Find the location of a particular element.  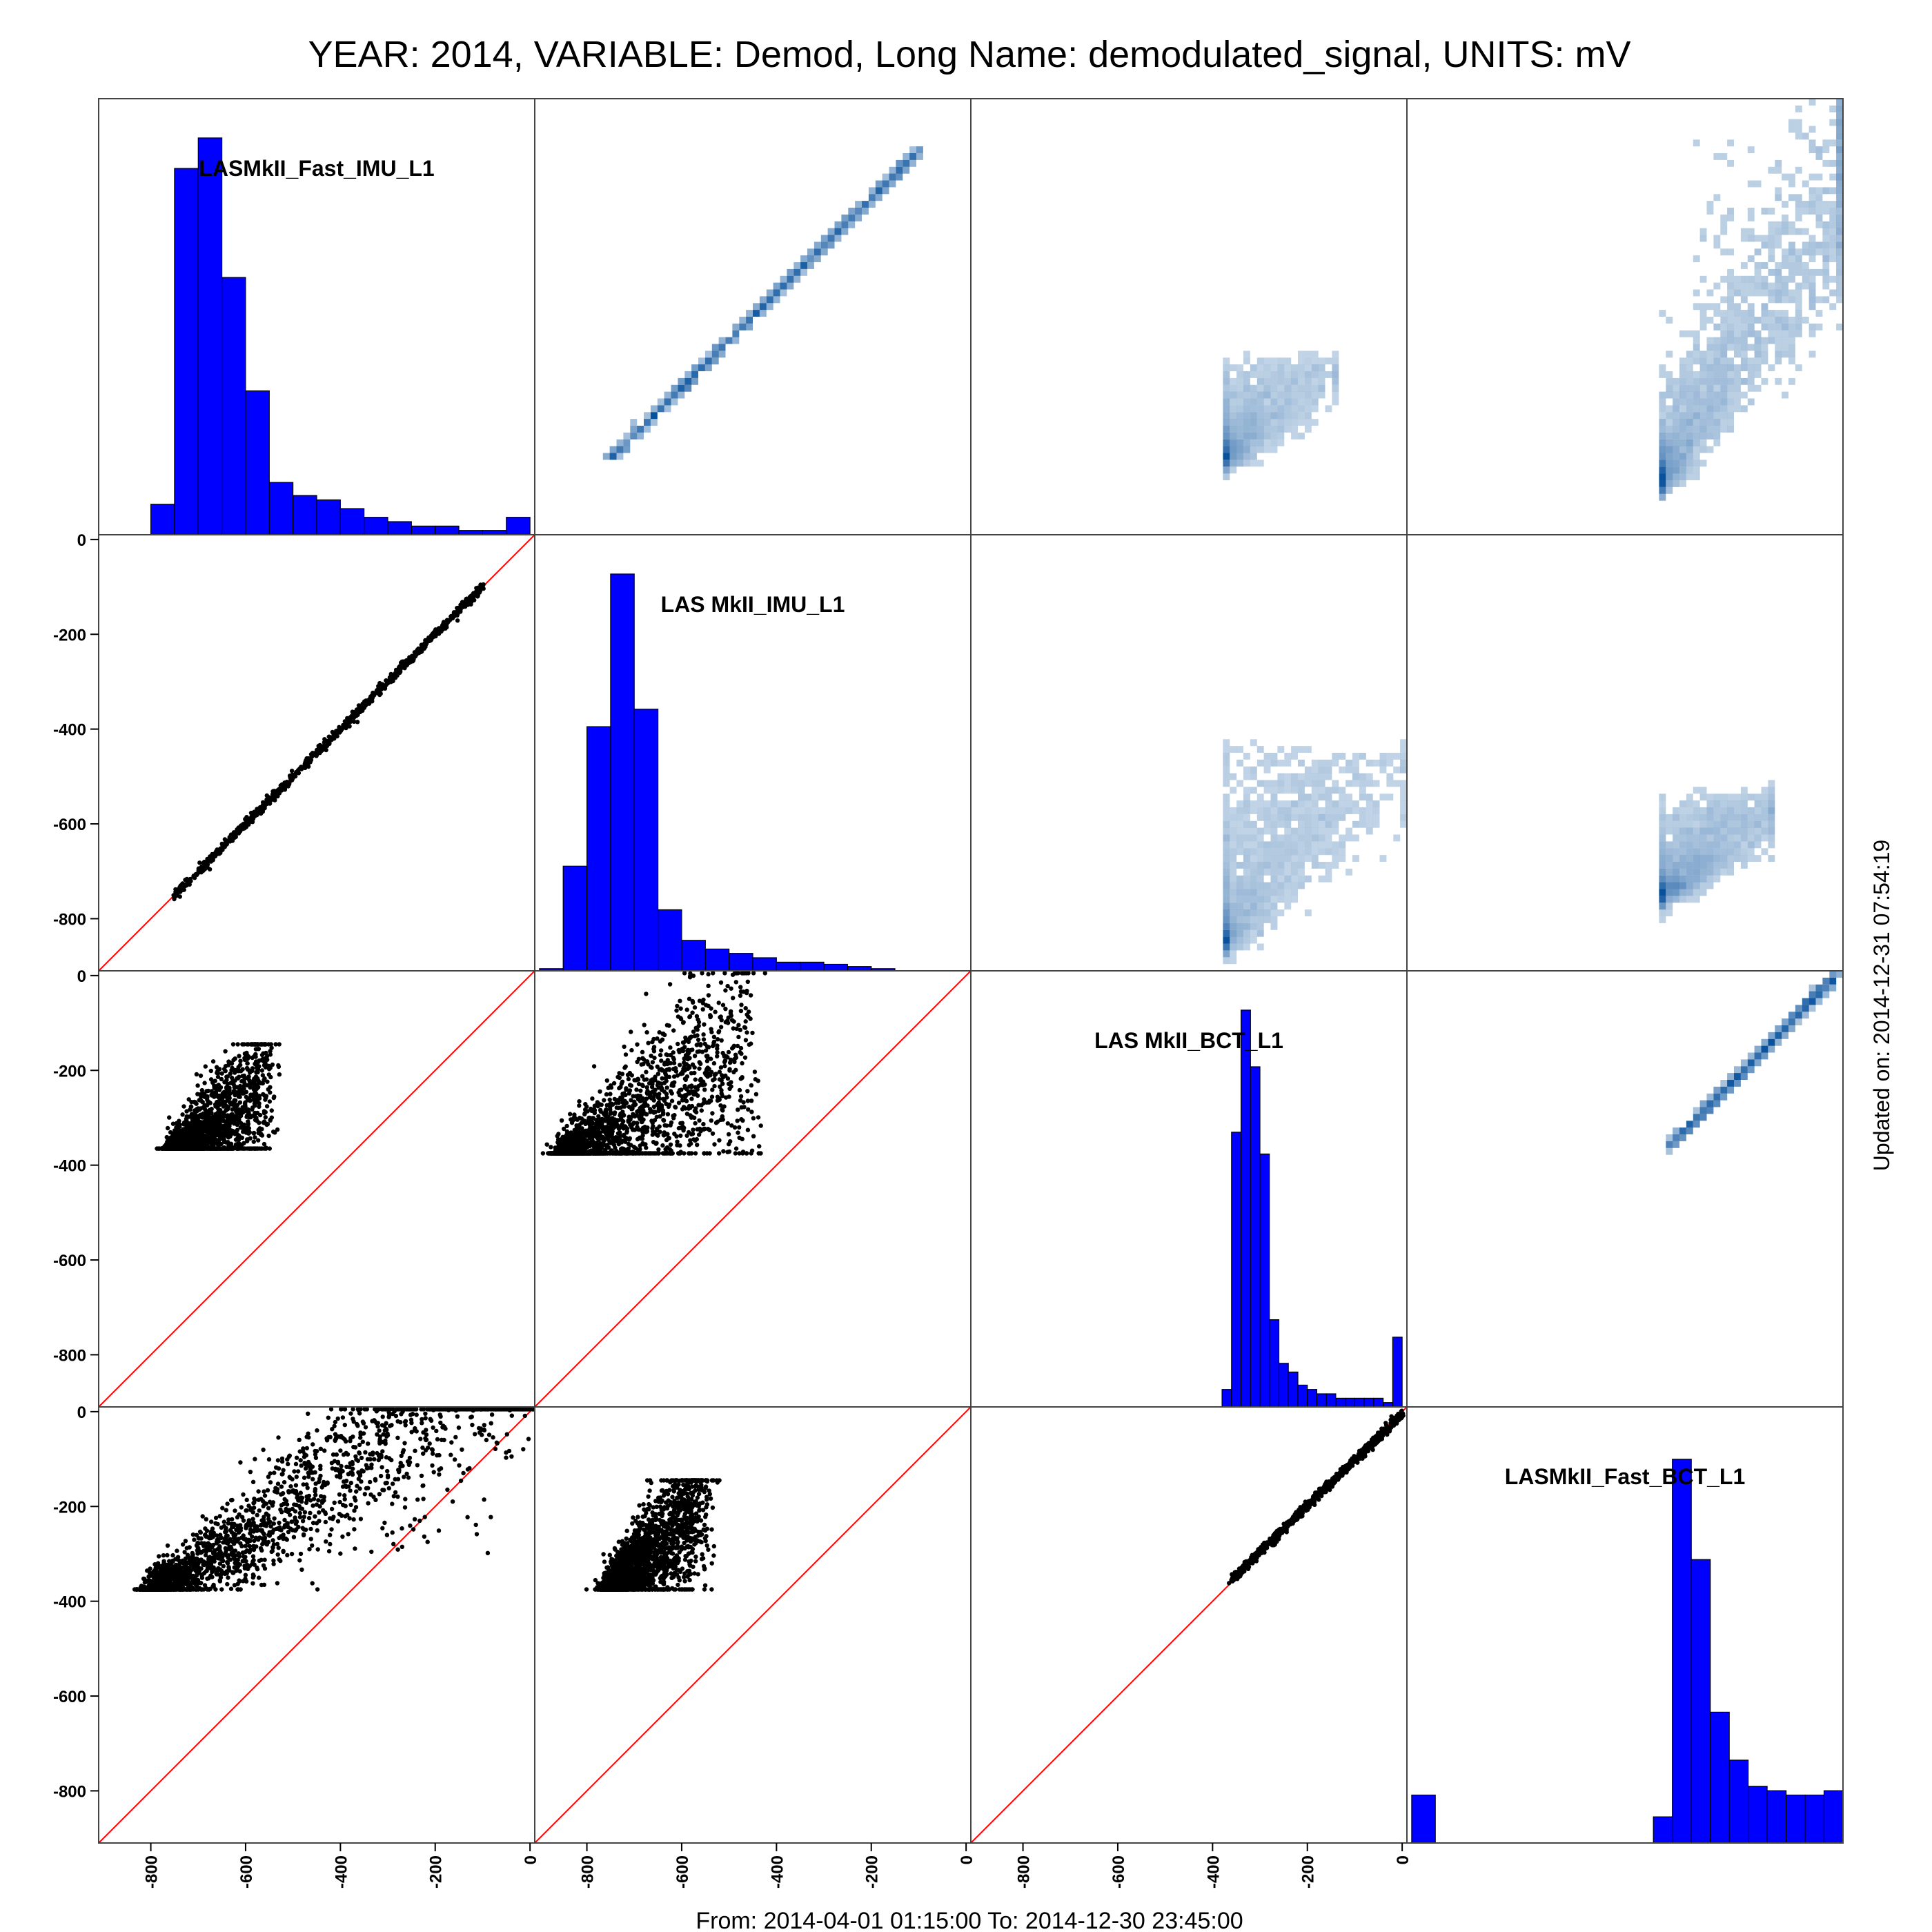

variable-label: LAS MkII_IMU_L1 is located at coordinates (753, 604).